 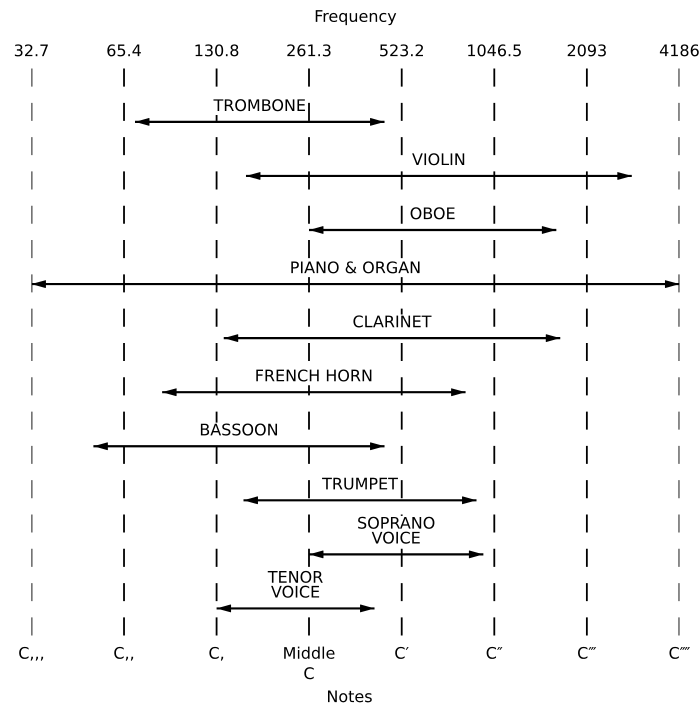 What do you see at coordinates (587, 50) in the screenshot?
I see `x-tick-label: 2093` at bounding box center [587, 50].